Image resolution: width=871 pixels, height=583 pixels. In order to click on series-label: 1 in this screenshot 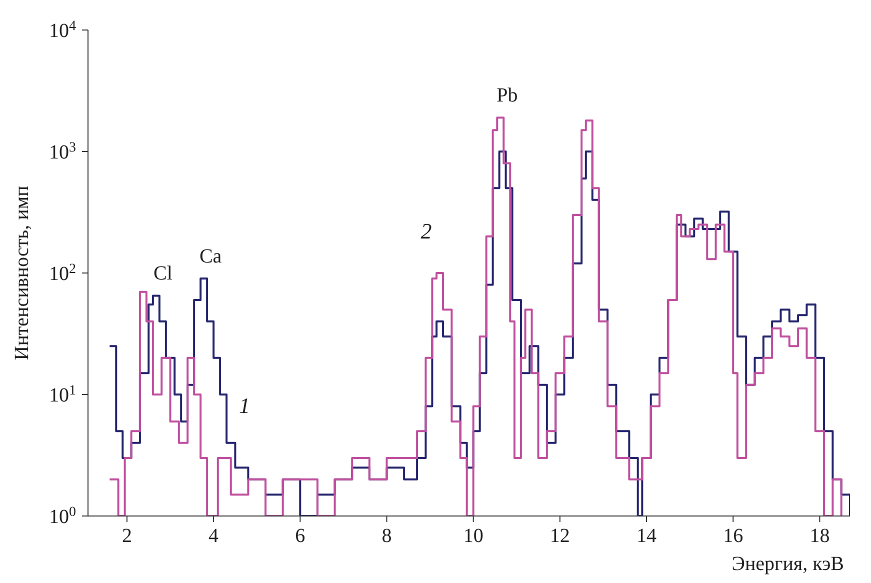, I will do `click(244, 405)`.